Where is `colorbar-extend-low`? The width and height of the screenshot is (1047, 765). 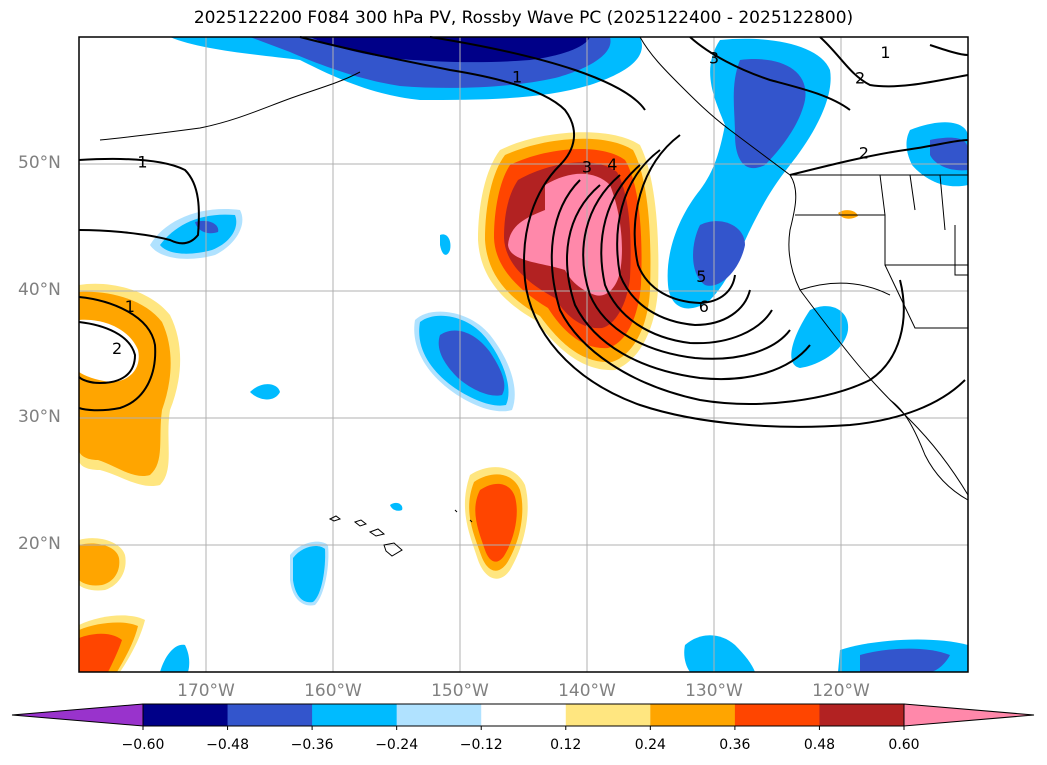
colorbar-extend-low is located at coordinates (77, 715).